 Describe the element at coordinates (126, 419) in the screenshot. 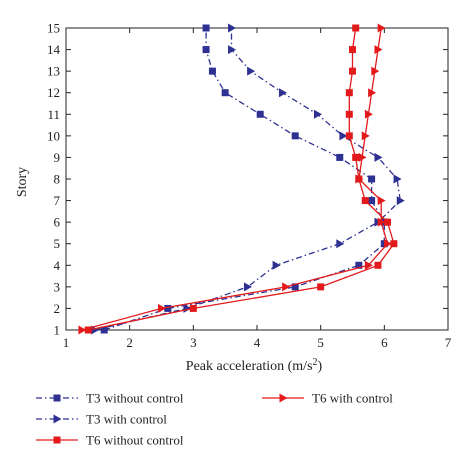

I see `legend-label: T3 with control` at that location.